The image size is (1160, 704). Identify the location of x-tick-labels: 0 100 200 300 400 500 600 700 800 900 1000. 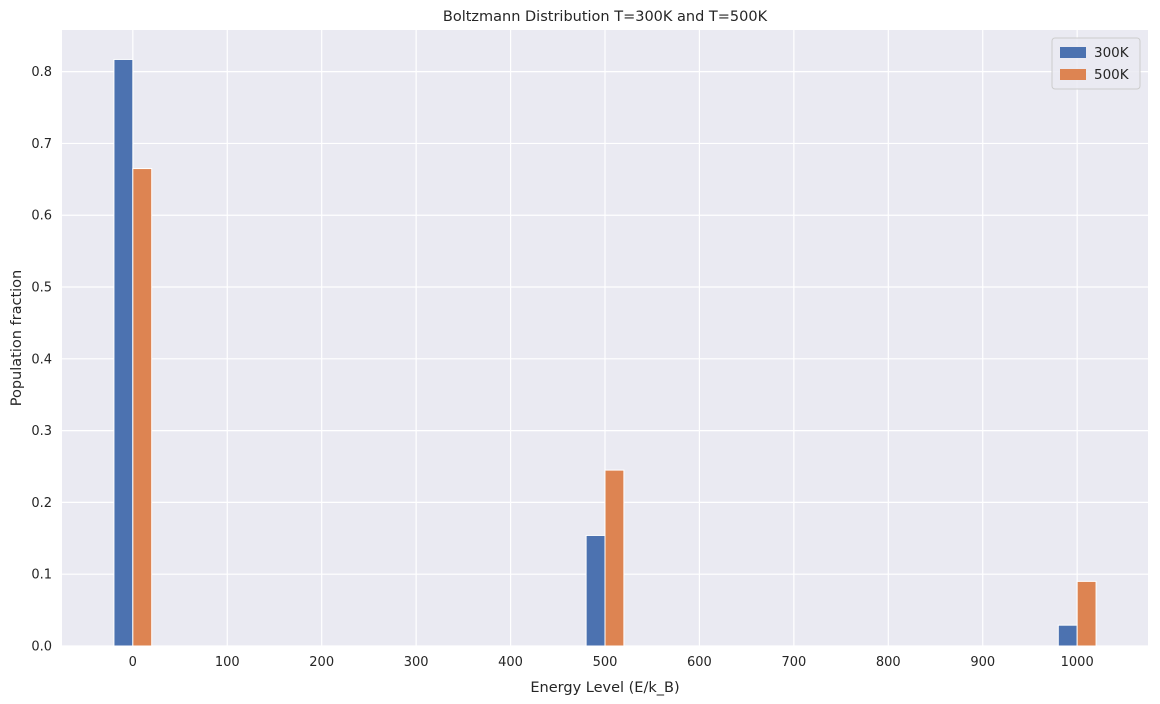
(611, 662).